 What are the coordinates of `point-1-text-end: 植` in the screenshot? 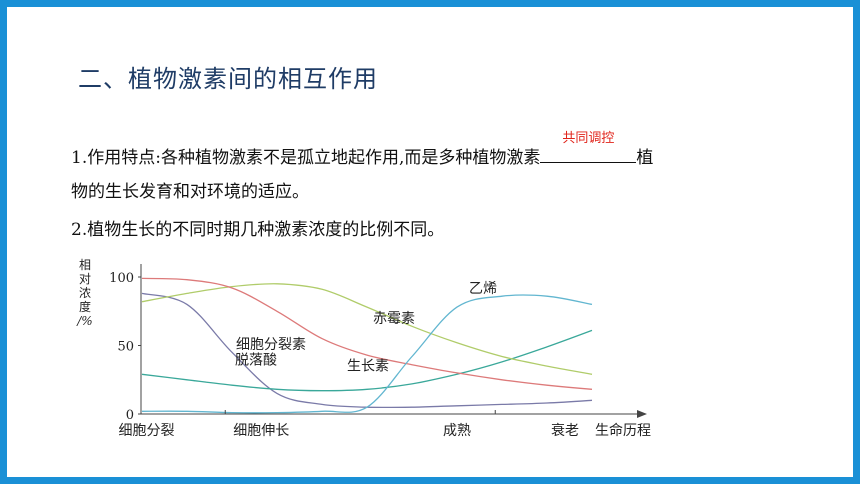 It's located at (645, 158).